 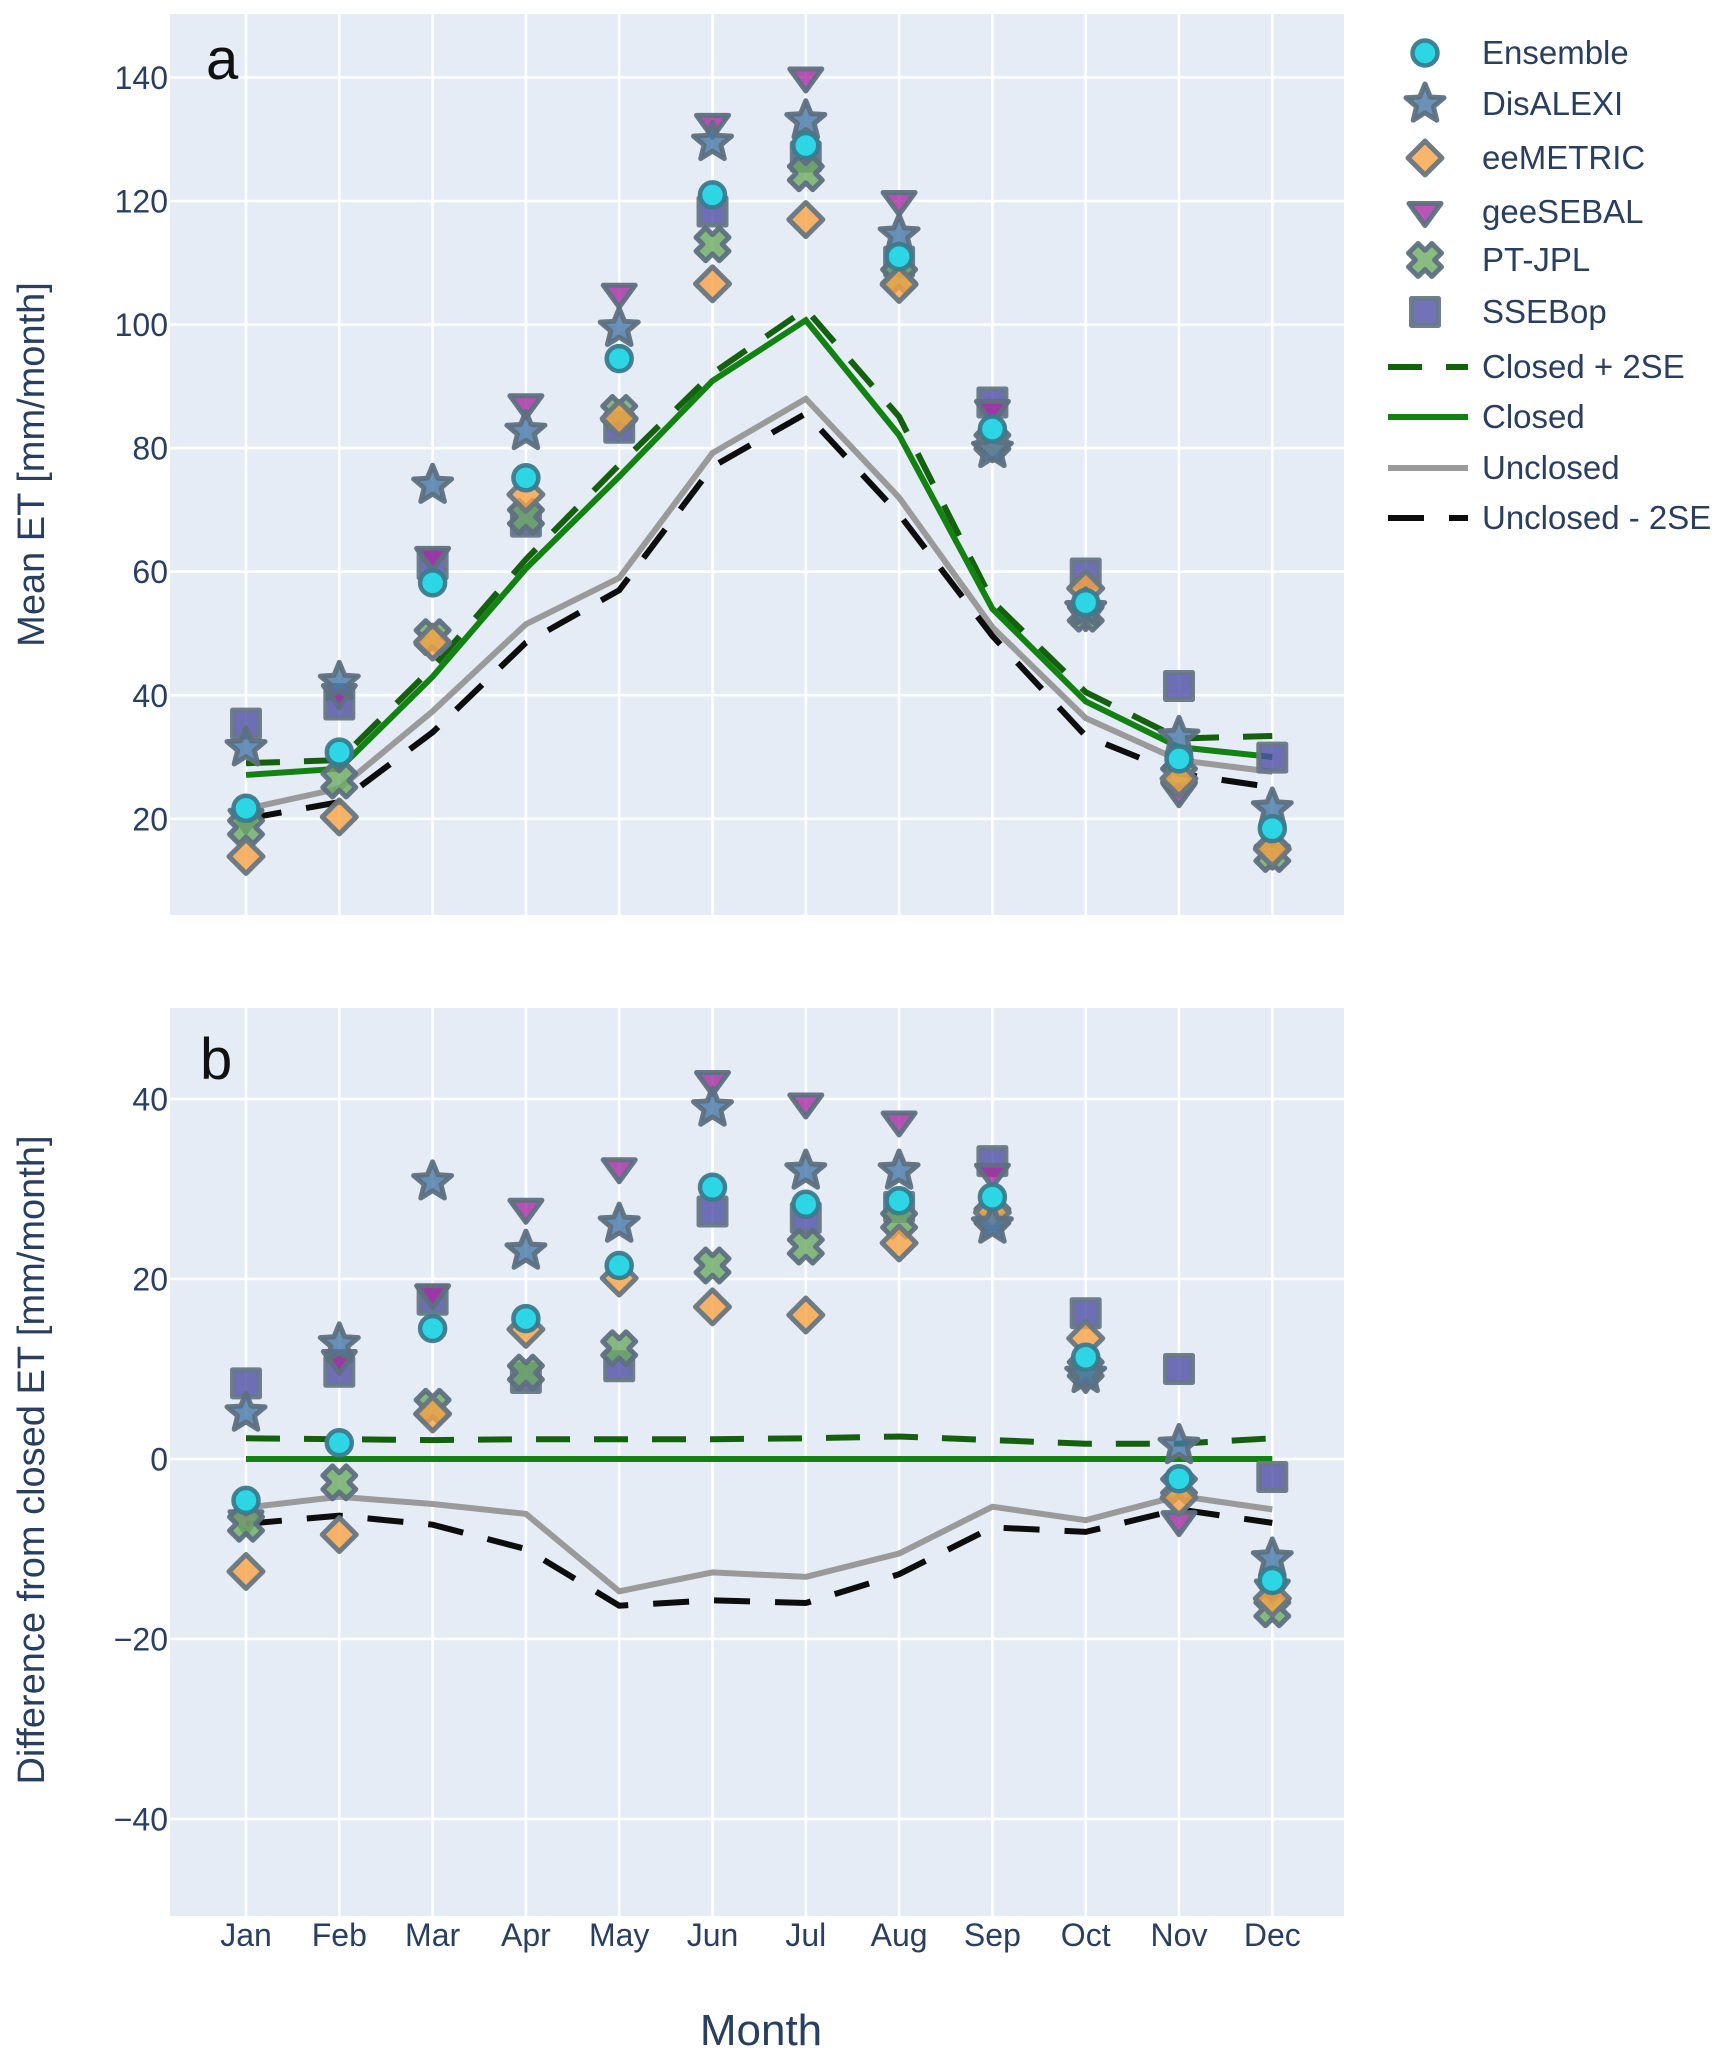 What do you see at coordinates (141, 325) in the screenshot?
I see `svg-text: 100` at bounding box center [141, 325].